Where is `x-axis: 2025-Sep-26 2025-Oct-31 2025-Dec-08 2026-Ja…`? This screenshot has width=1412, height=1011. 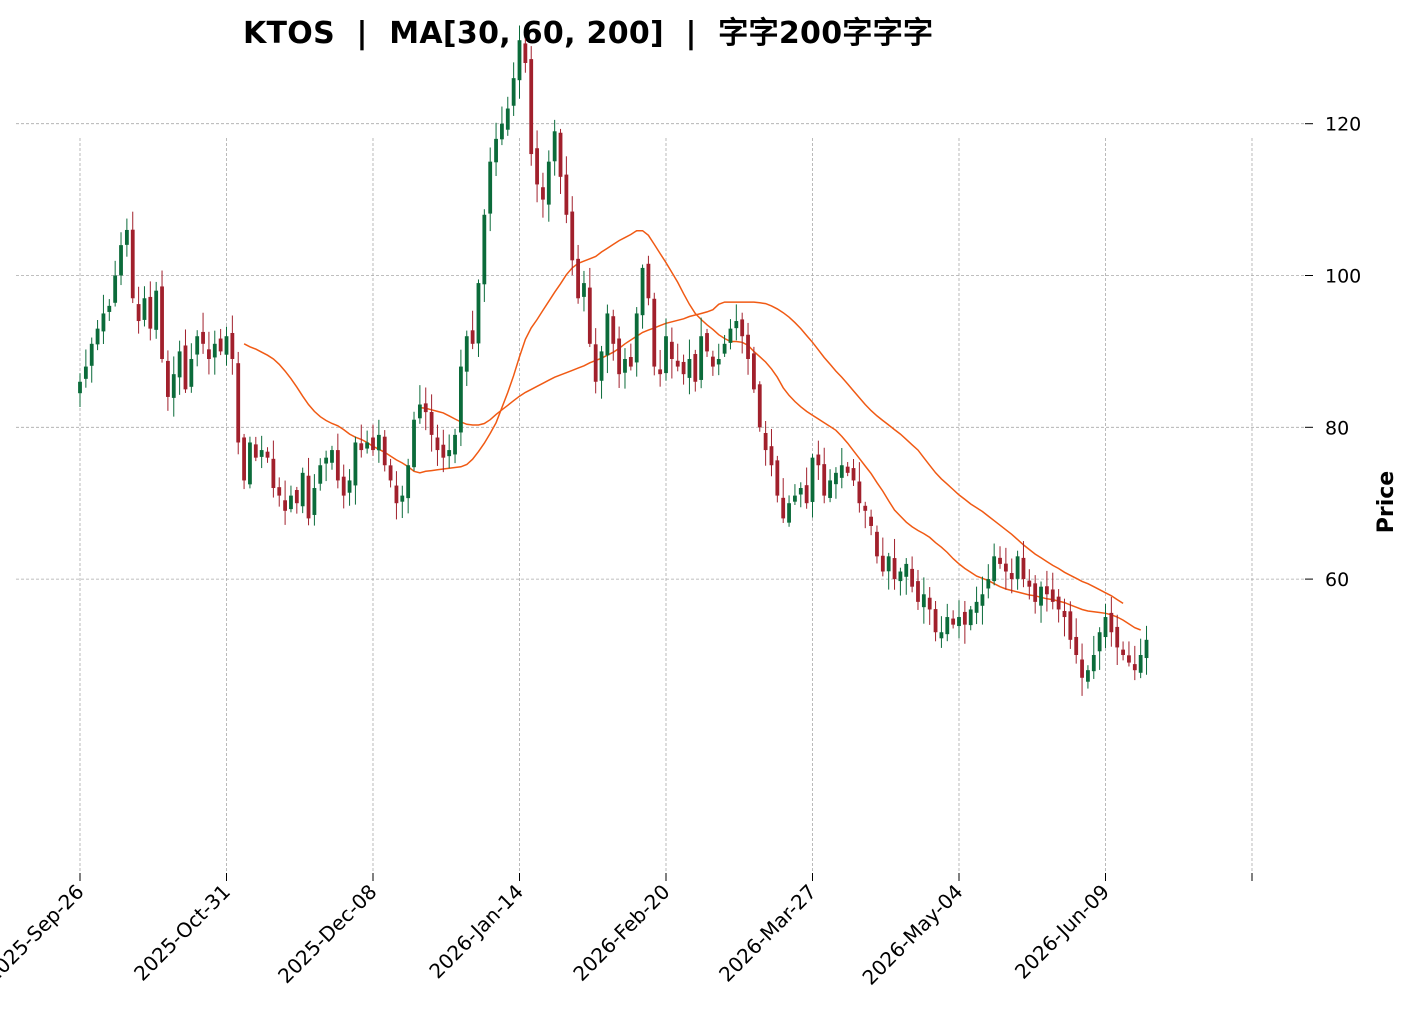 x-axis: 2025-Sep-26 2025-Oct-31 2025-Dec-08 2026-Ja… is located at coordinates (626, 931).